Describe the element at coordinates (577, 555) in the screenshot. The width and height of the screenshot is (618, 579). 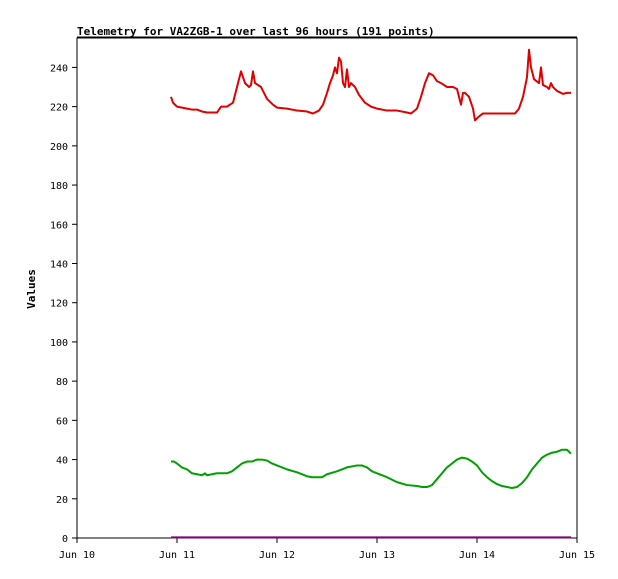
I see `x-tick-label: Jun 15` at that location.